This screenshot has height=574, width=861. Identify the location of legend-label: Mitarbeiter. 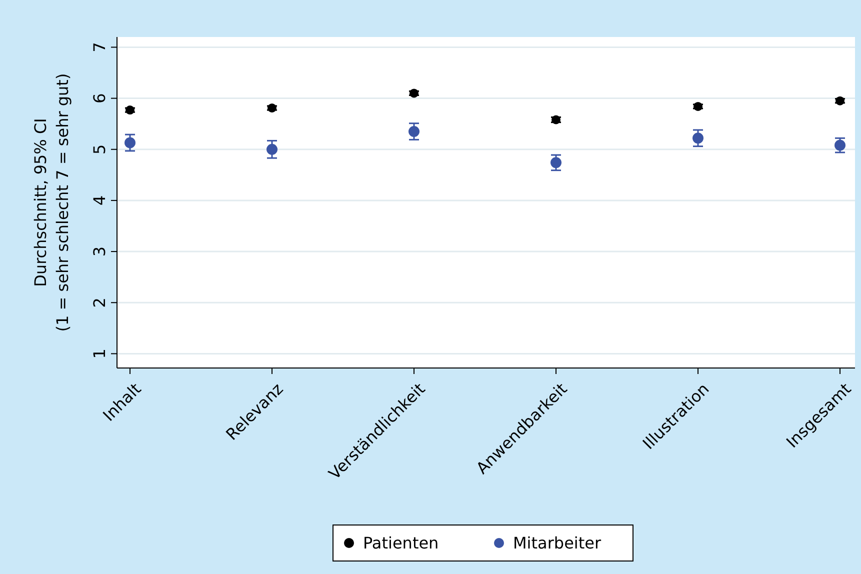
(557, 543).